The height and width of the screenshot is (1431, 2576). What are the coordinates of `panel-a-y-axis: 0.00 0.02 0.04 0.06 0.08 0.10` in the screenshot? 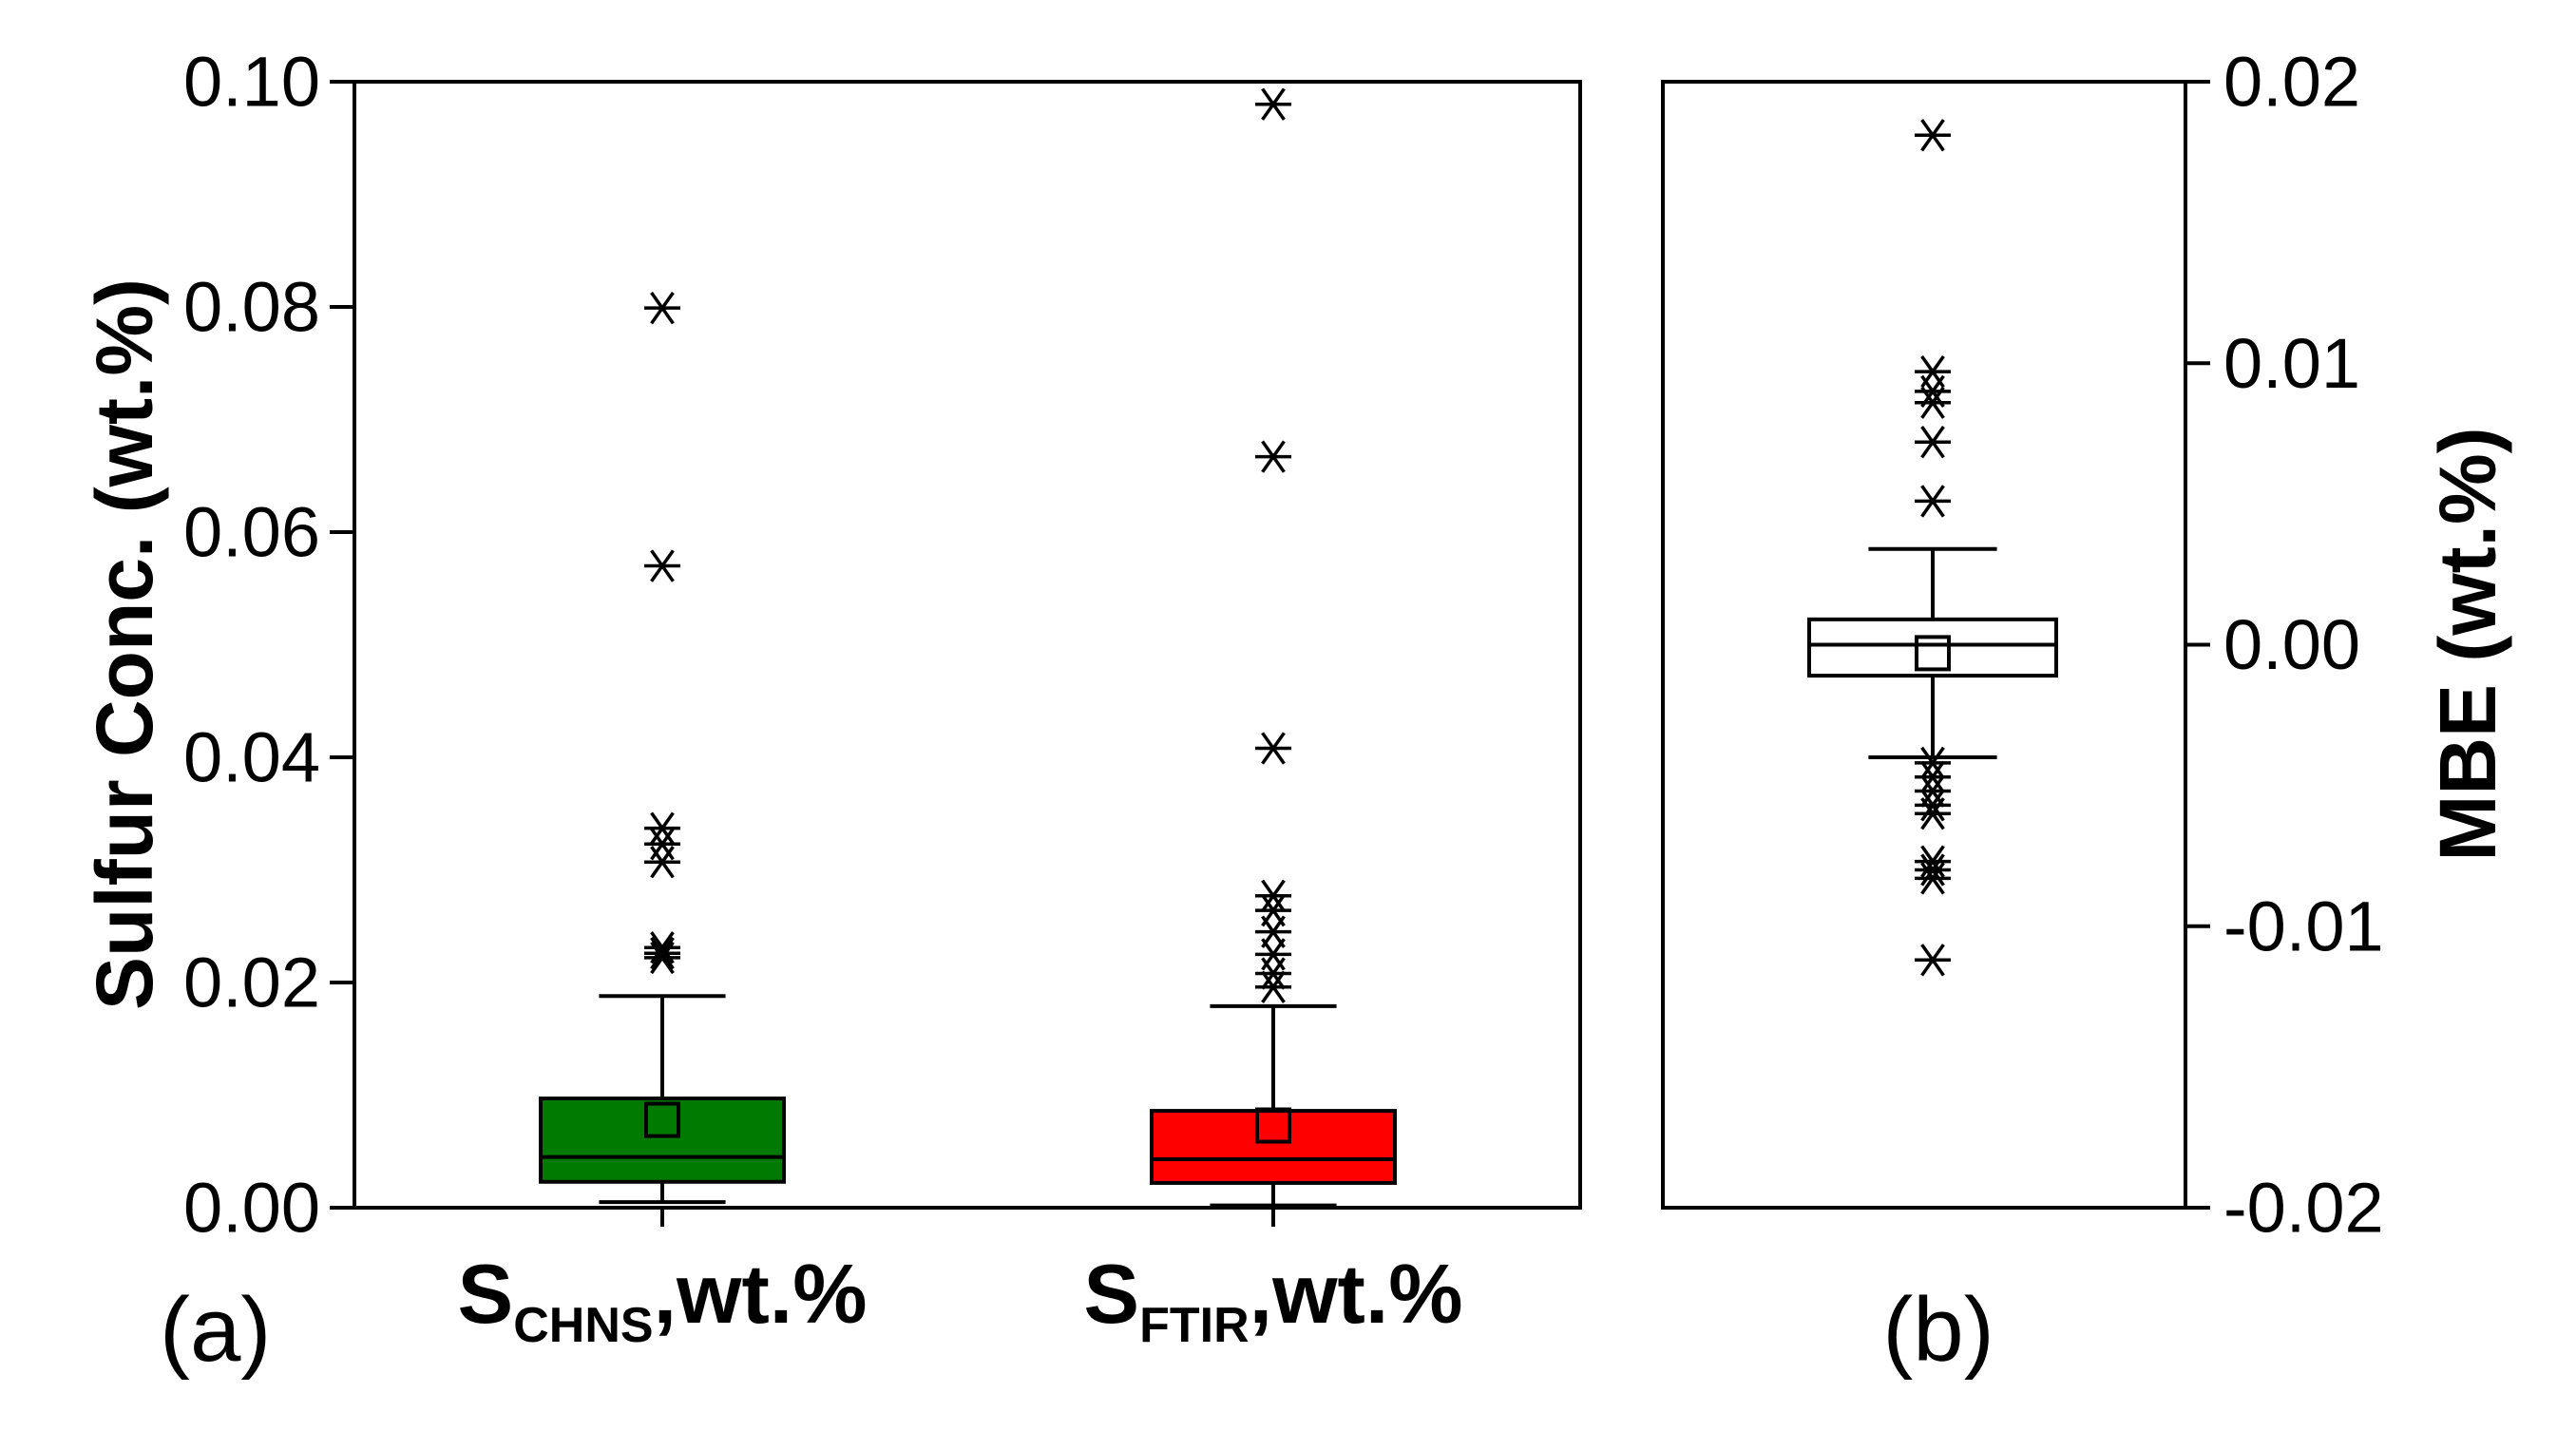 It's located at (268, 645).